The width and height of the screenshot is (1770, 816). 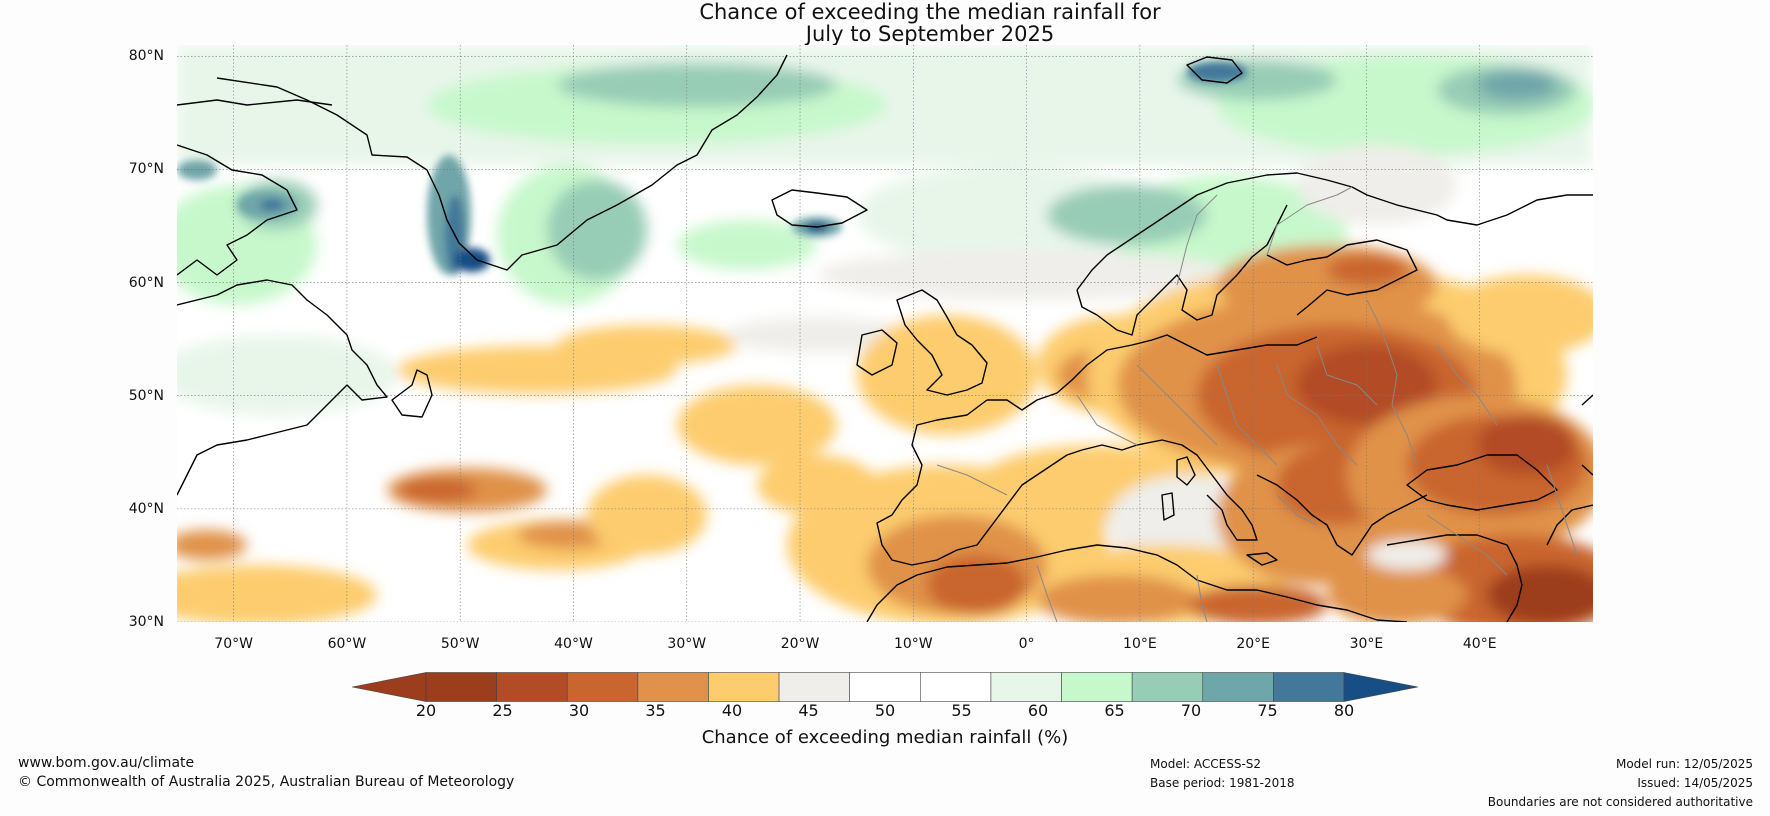 What do you see at coordinates (1267, 710) in the screenshot?
I see `colorbar-tick-label: 75` at bounding box center [1267, 710].